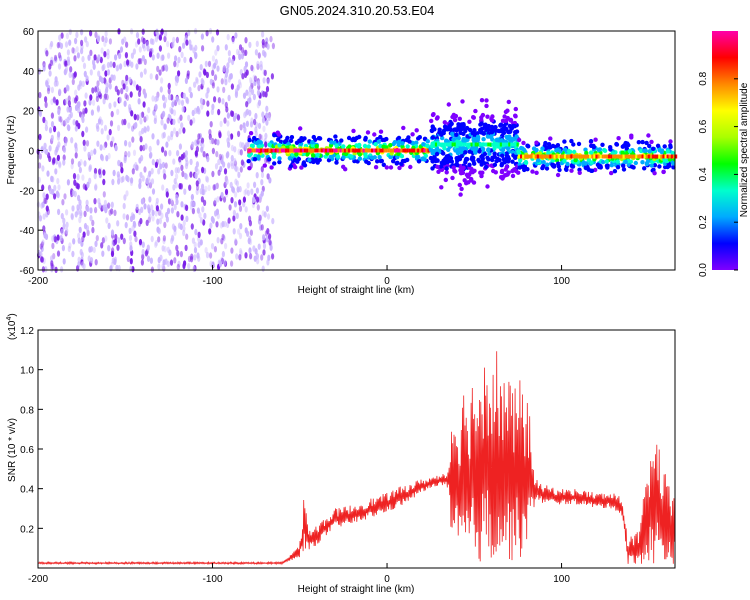  I want to click on colorbar-label: Normalized spectral amplitude, so click(744, 149).